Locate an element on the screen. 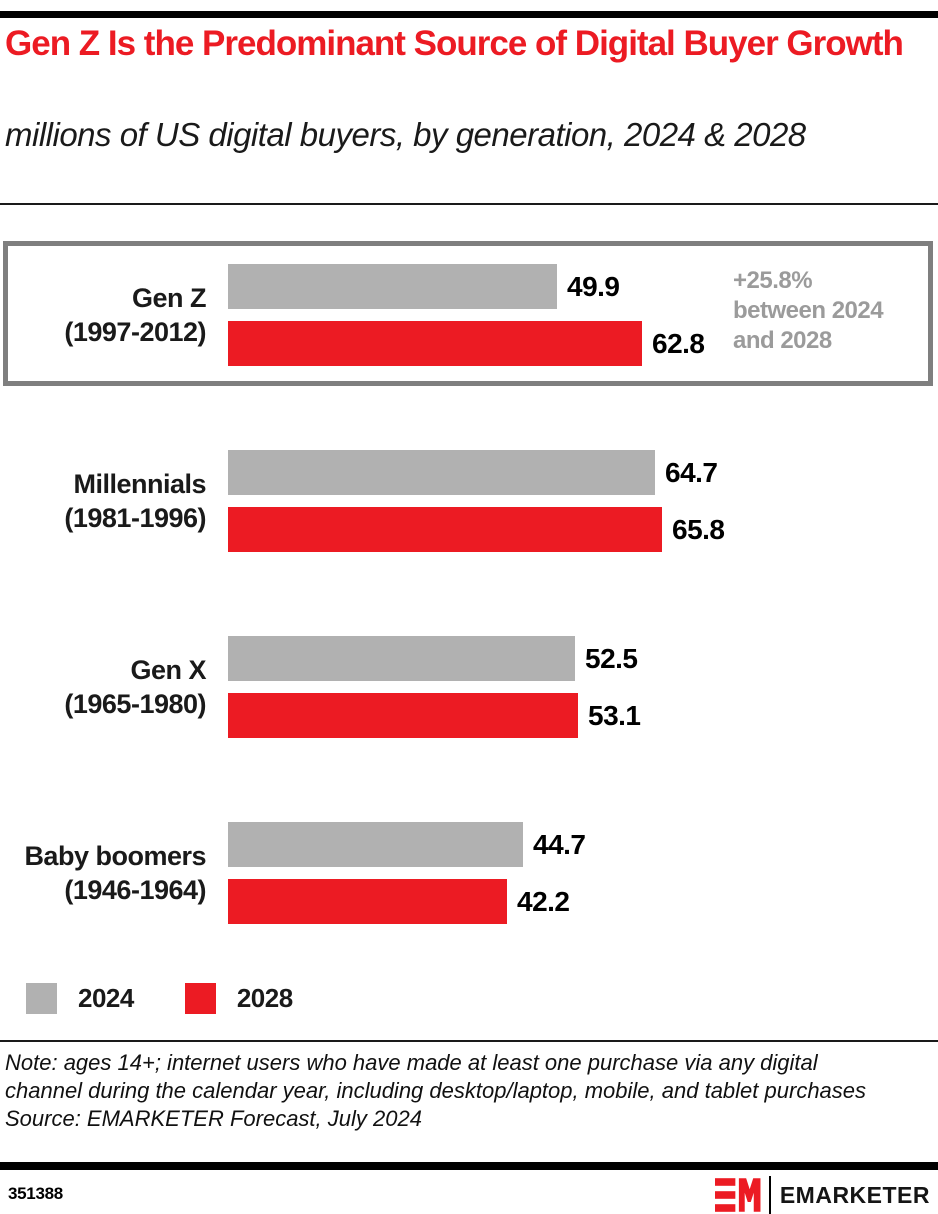 The height and width of the screenshot is (1214, 938). category-name: Gen X is located at coordinates (168, 670).